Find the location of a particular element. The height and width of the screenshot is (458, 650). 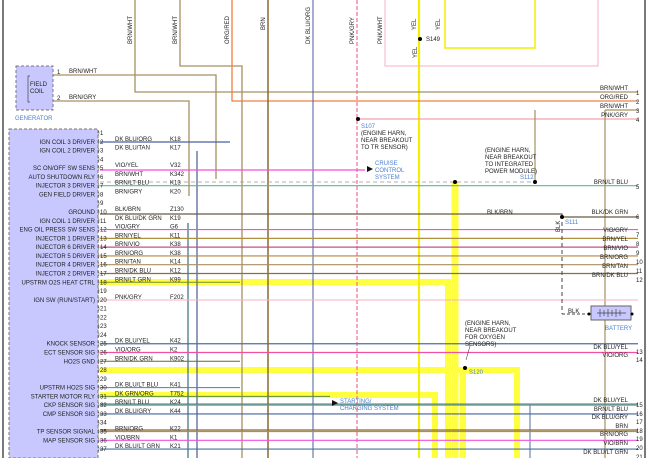

pcm-pin-number: 30 is located at coordinates (103, 389).